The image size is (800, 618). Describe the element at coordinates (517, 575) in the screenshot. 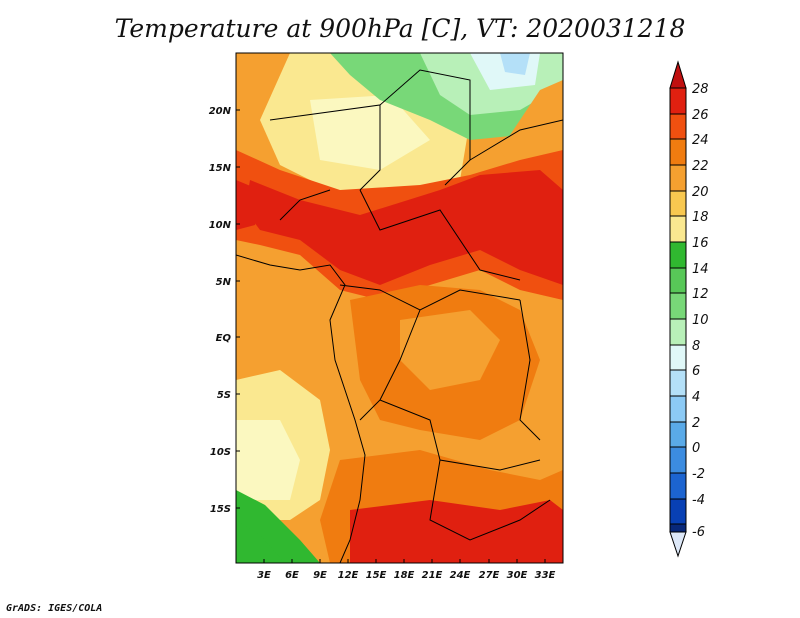

I see `lon-label: 30E` at that location.